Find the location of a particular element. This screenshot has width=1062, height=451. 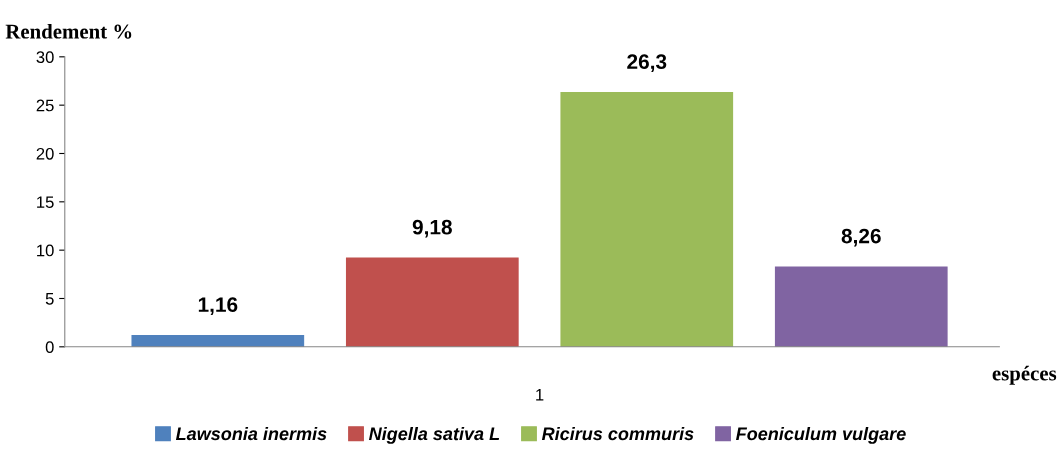

y-tick-label: 30 is located at coordinates (45, 57).